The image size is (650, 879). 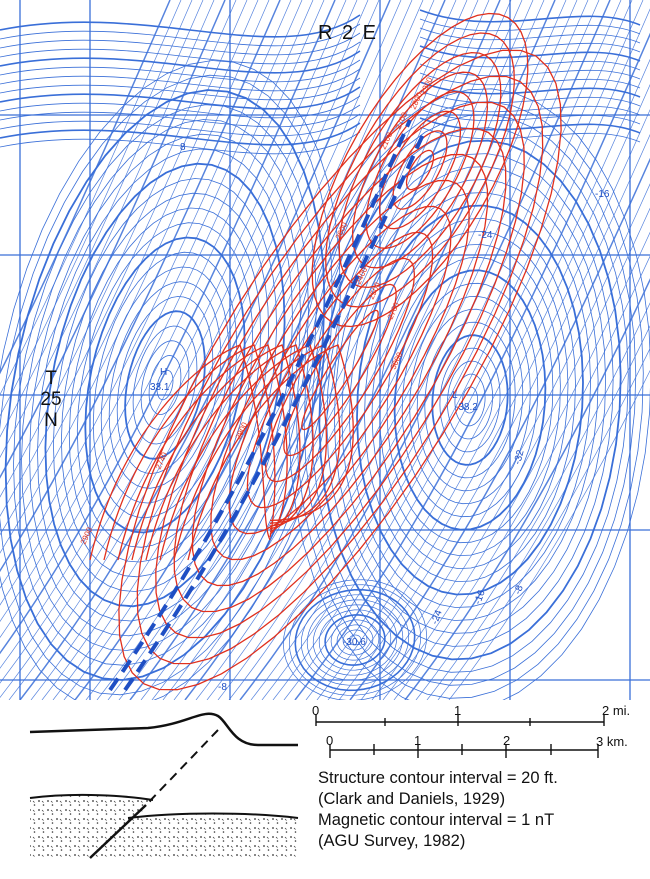 What do you see at coordinates (194, 835) in the screenshot?
I see `basement-right` at bounding box center [194, 835].